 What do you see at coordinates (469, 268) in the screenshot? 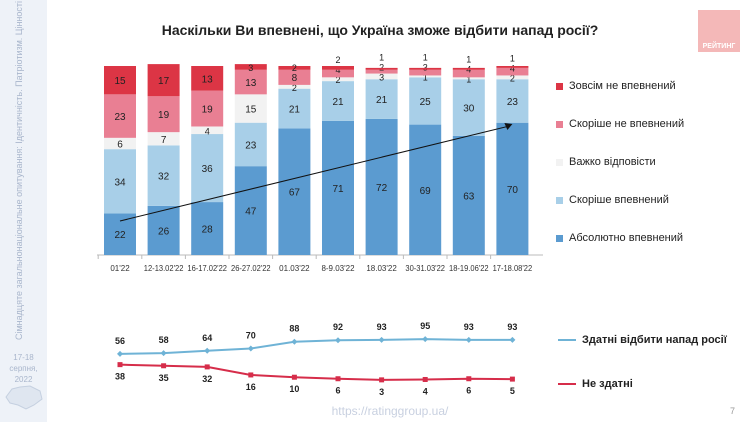
I see `x-tick-label: 18-19.06'22` at bounding box center [469, 268].